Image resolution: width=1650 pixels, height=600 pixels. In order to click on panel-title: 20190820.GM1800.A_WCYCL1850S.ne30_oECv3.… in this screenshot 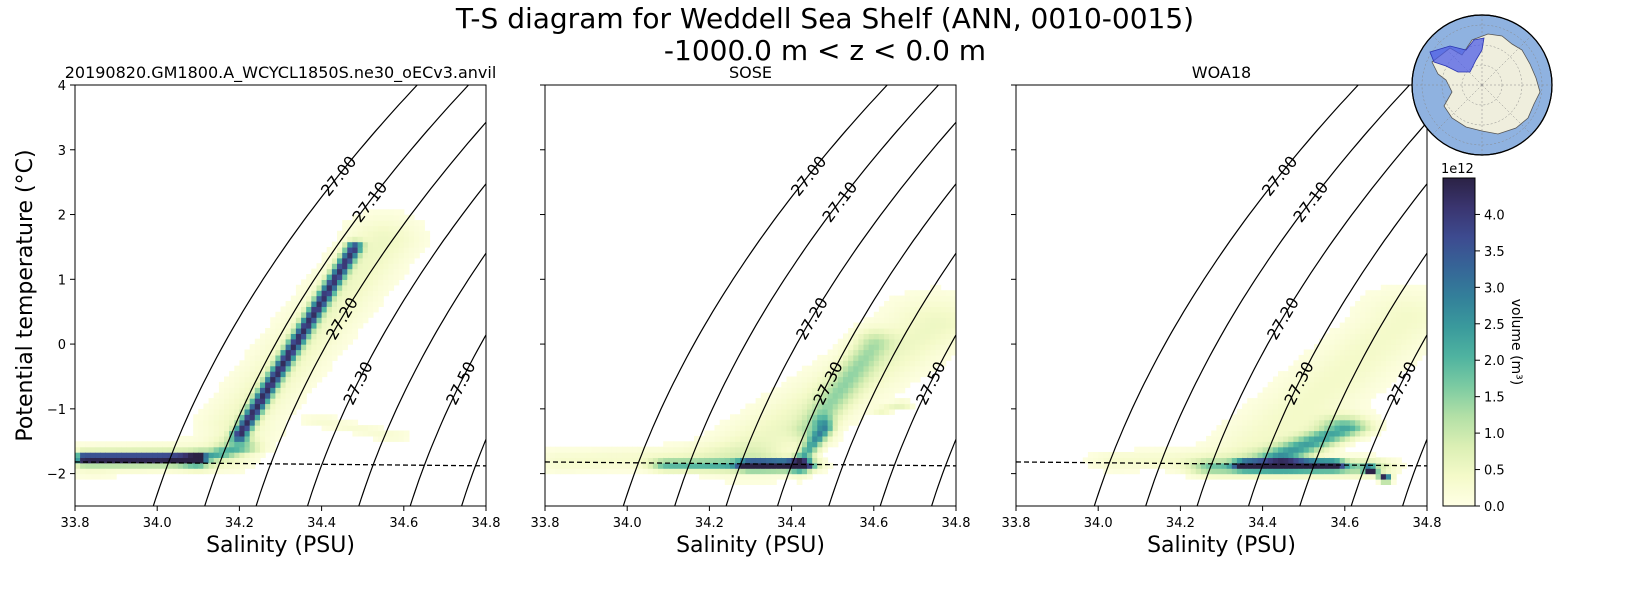, I will do `click(281, 73)`.